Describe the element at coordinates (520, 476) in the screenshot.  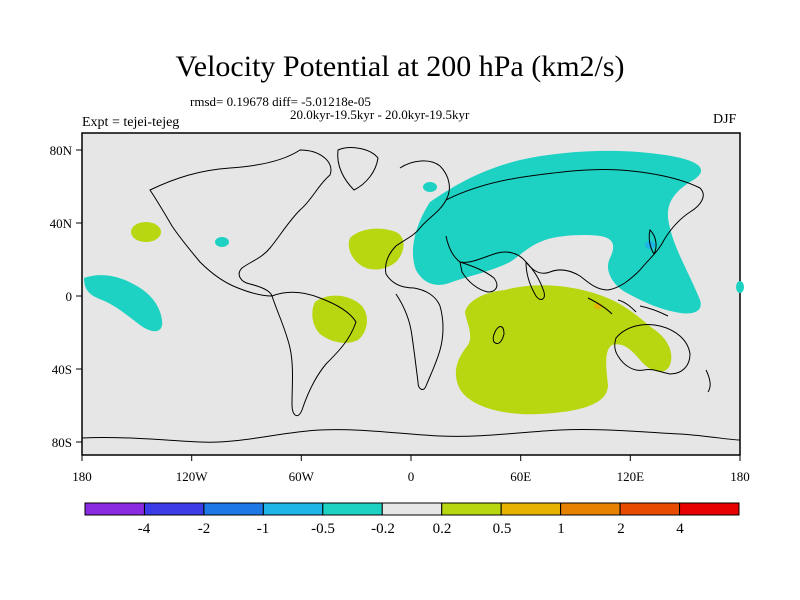
I see `x-tick-label: 60E` at that location.